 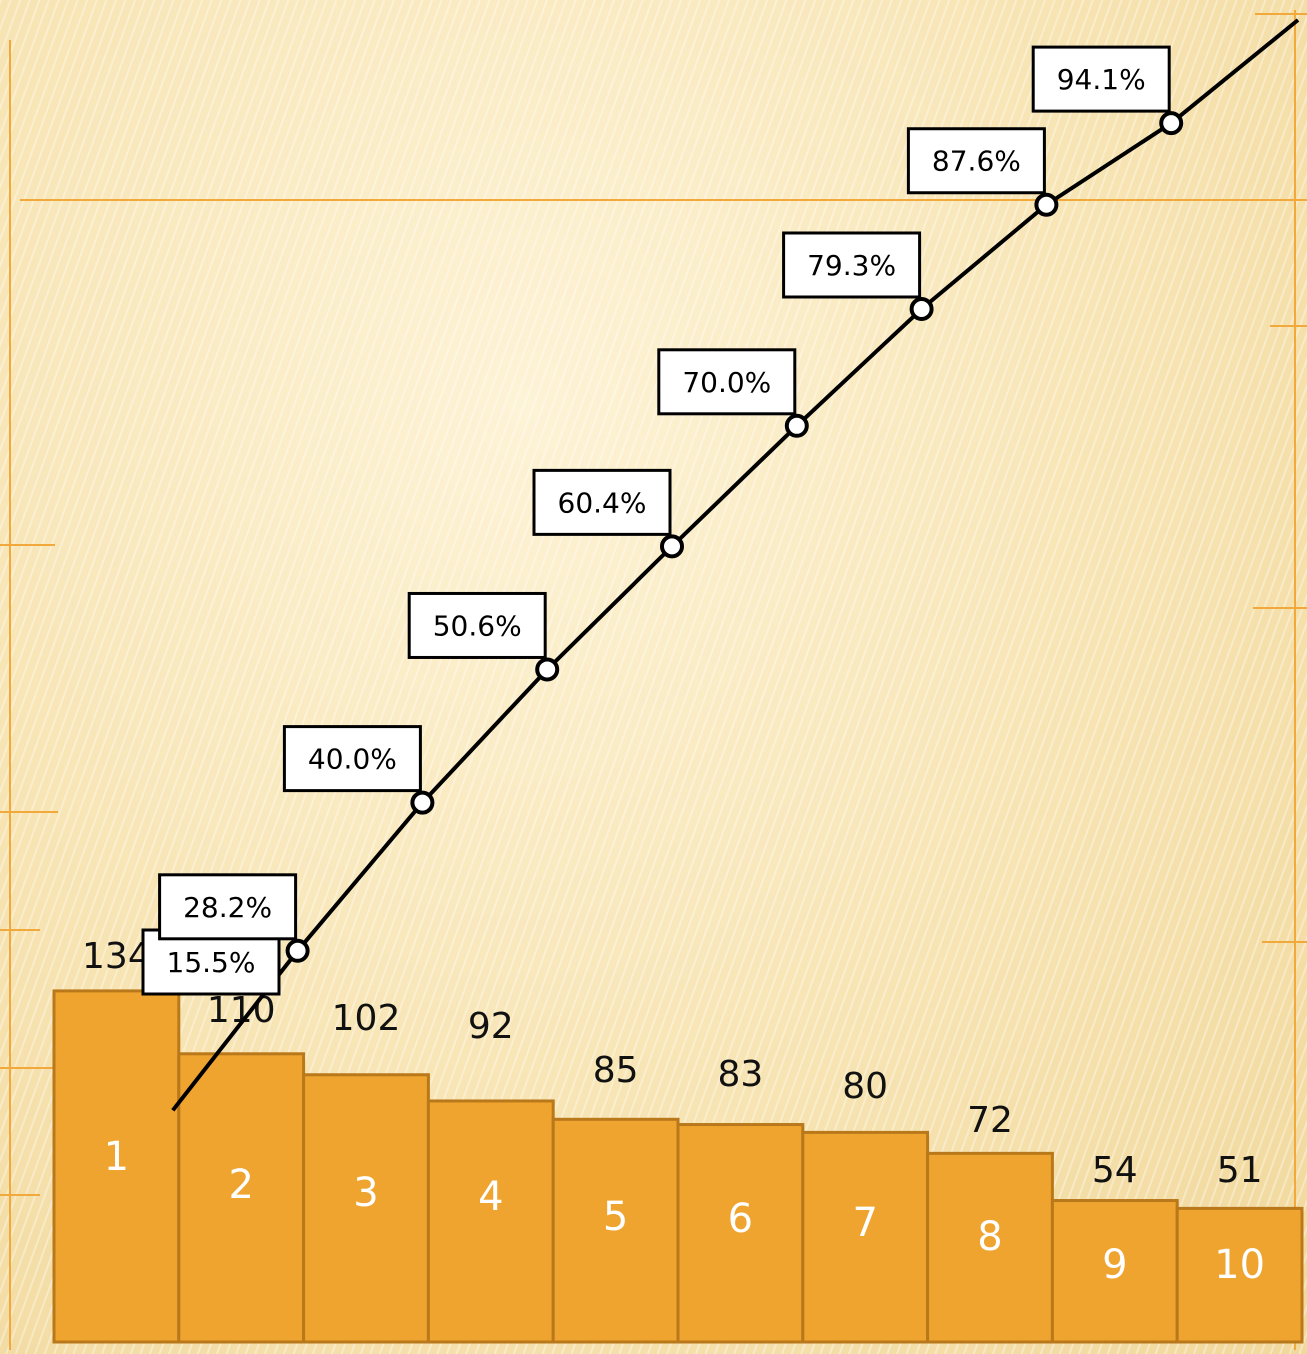 I want to click on cumulative-percent-label: 15.5%, so click(x=211, y=962).